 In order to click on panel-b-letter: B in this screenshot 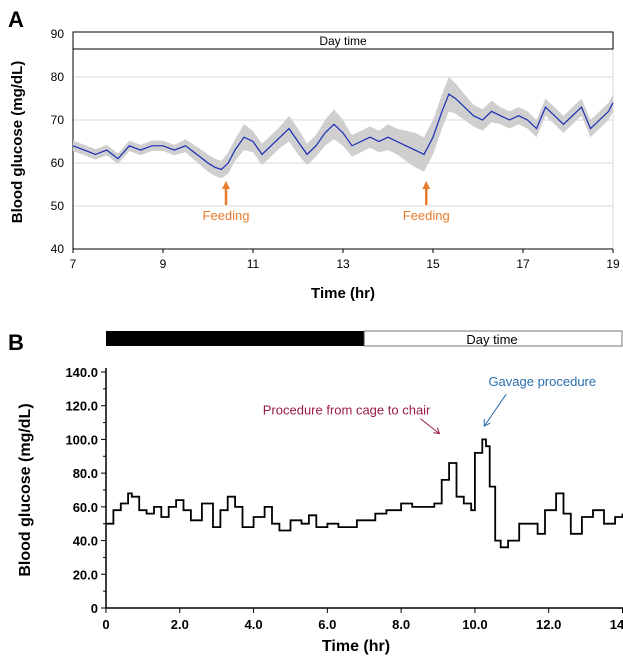, I will do `click(16, 342)`.